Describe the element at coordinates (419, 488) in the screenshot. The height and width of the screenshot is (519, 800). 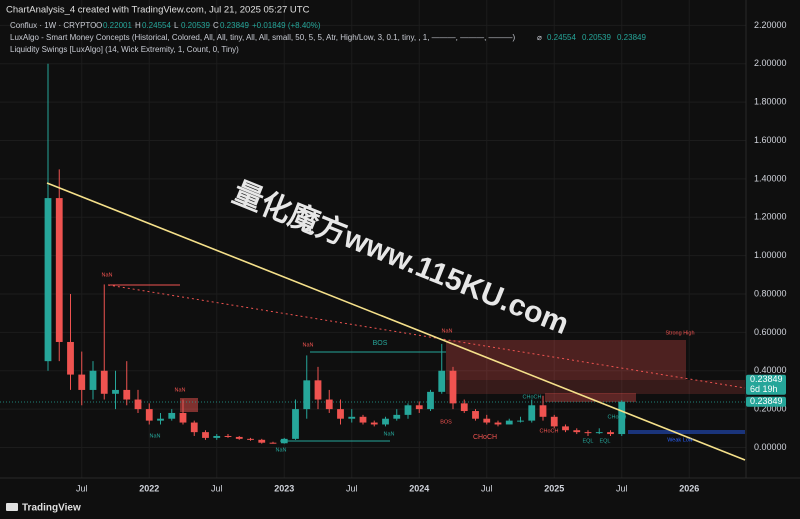
I see `x-tick-label: 2024` at that location.